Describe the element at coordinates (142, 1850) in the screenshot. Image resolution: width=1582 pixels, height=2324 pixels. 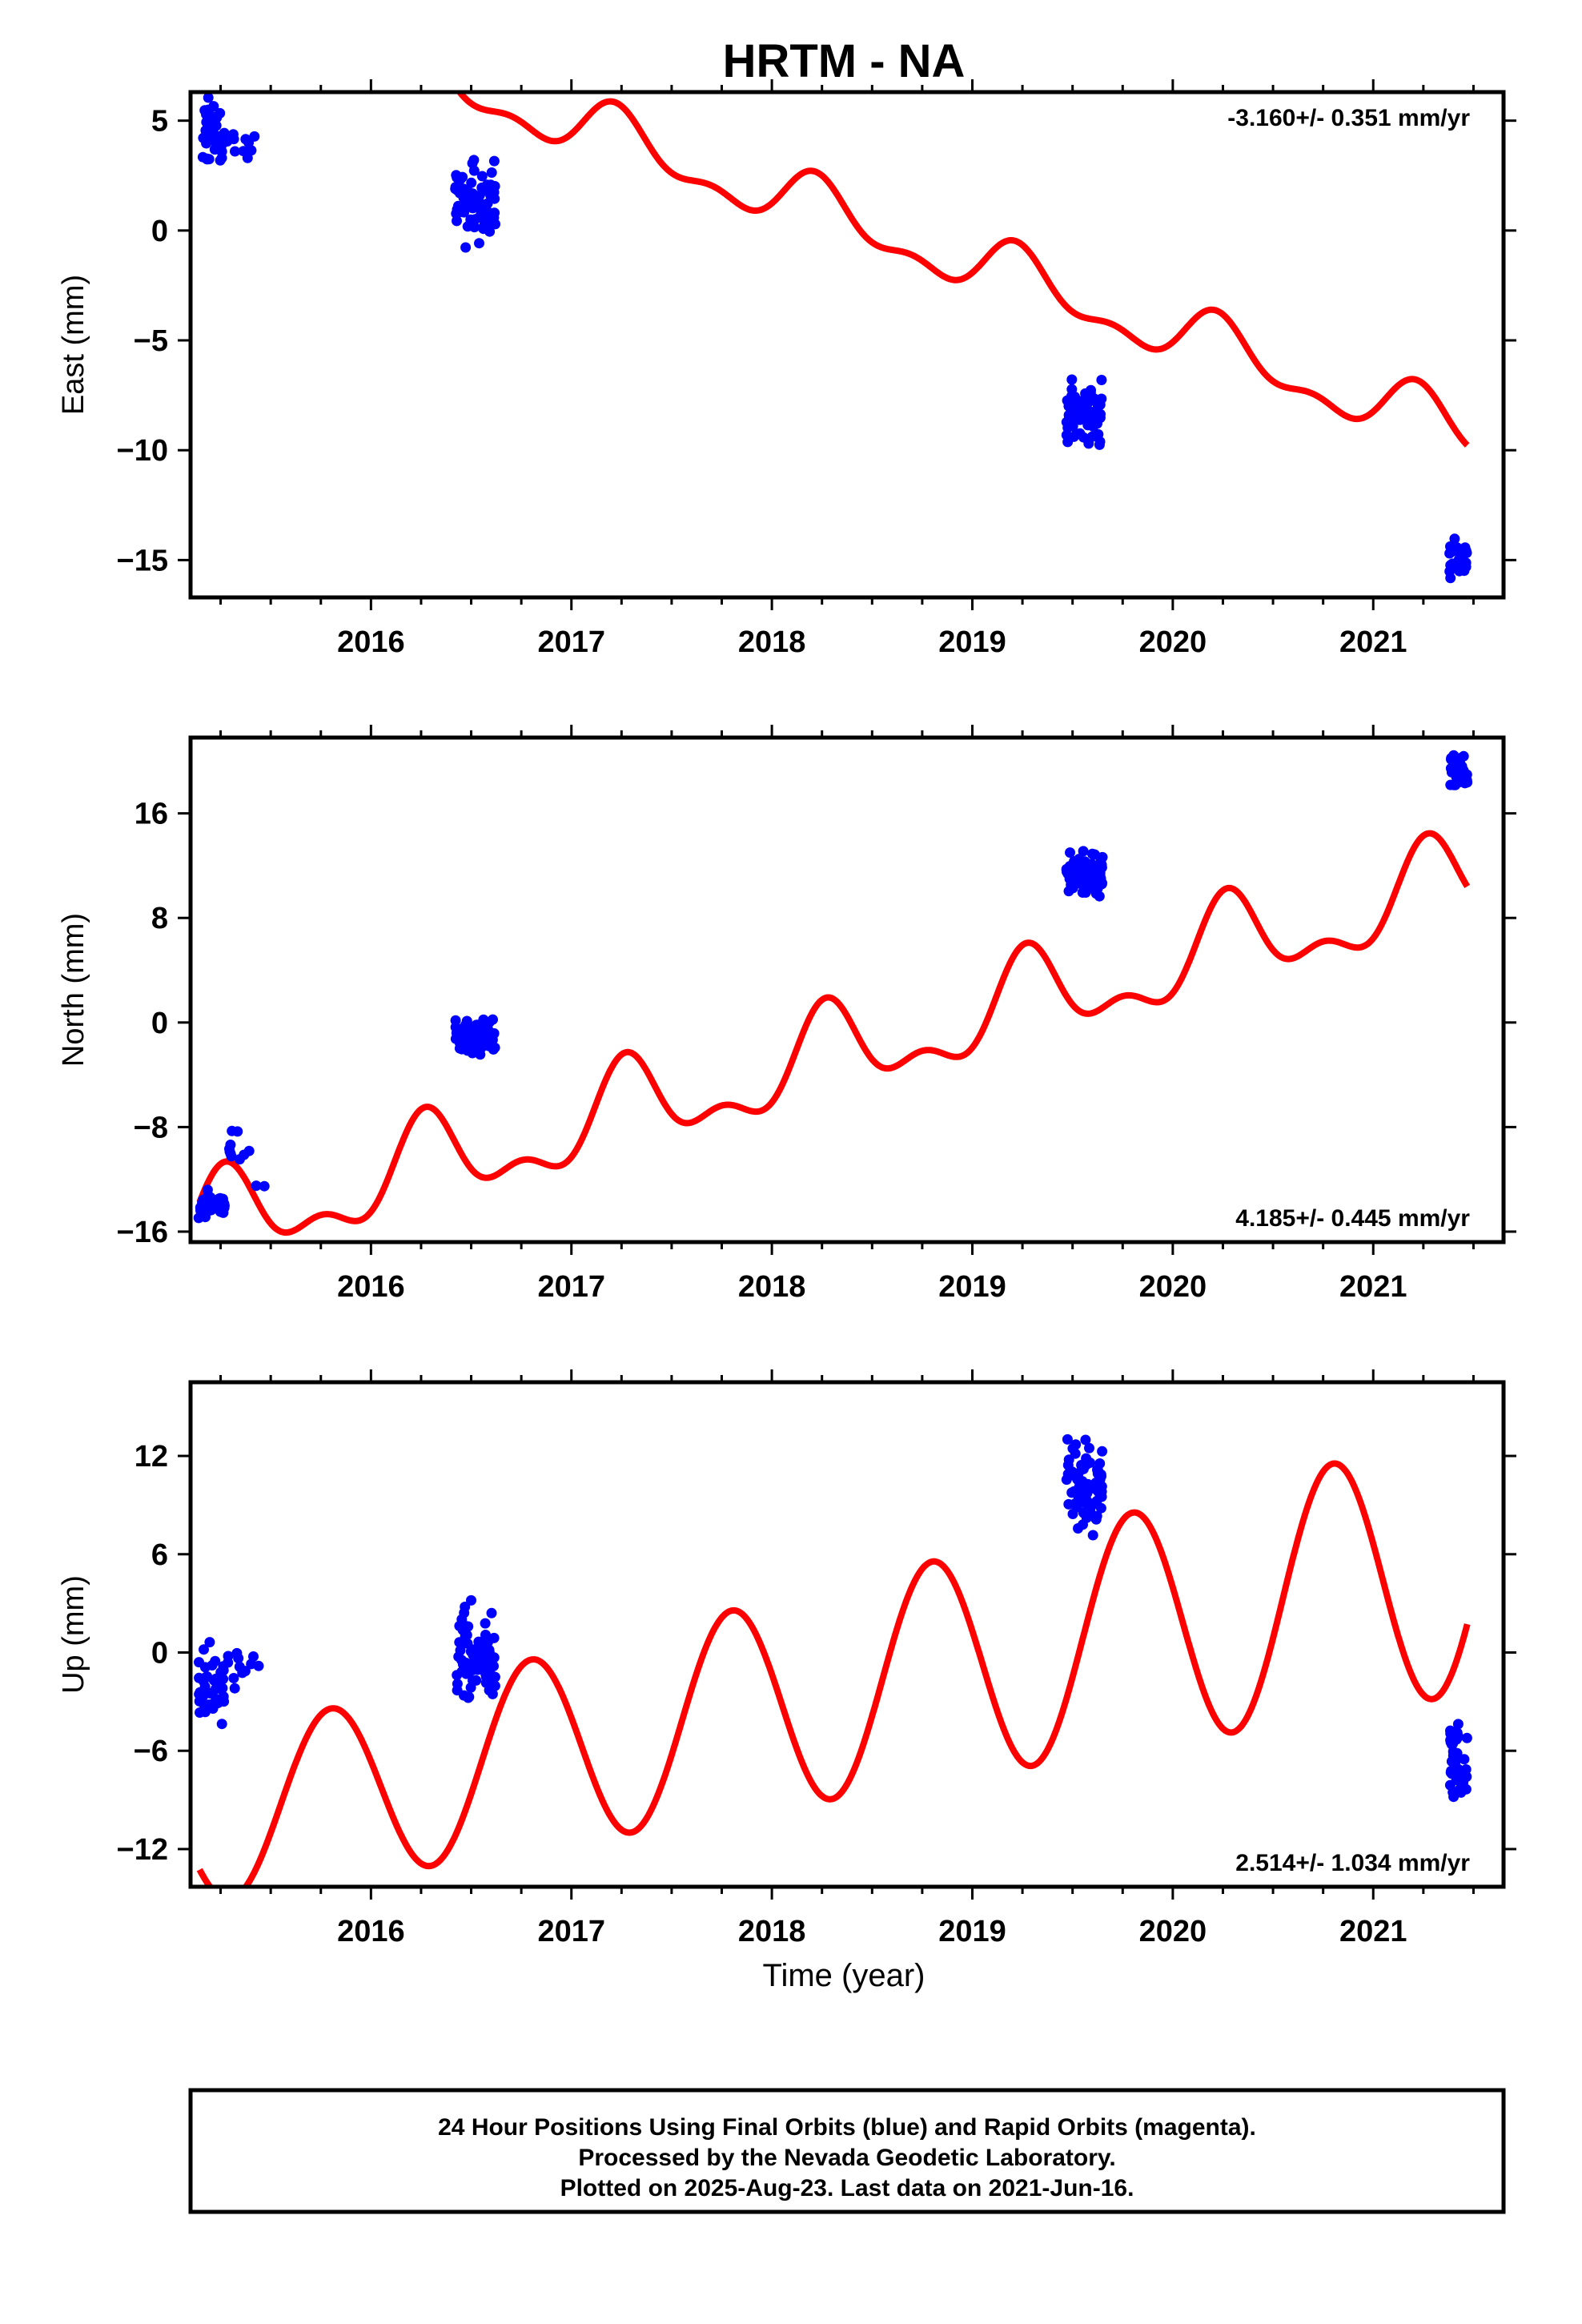
I see `y-tick-label: −12` at that location.